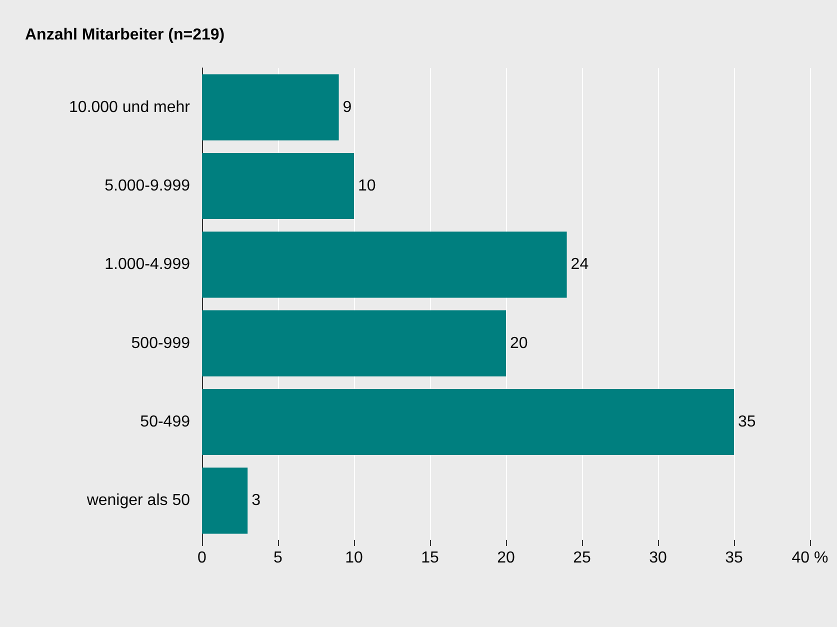  I want to click on x-tick-label: 40 %, so click(810, 558).